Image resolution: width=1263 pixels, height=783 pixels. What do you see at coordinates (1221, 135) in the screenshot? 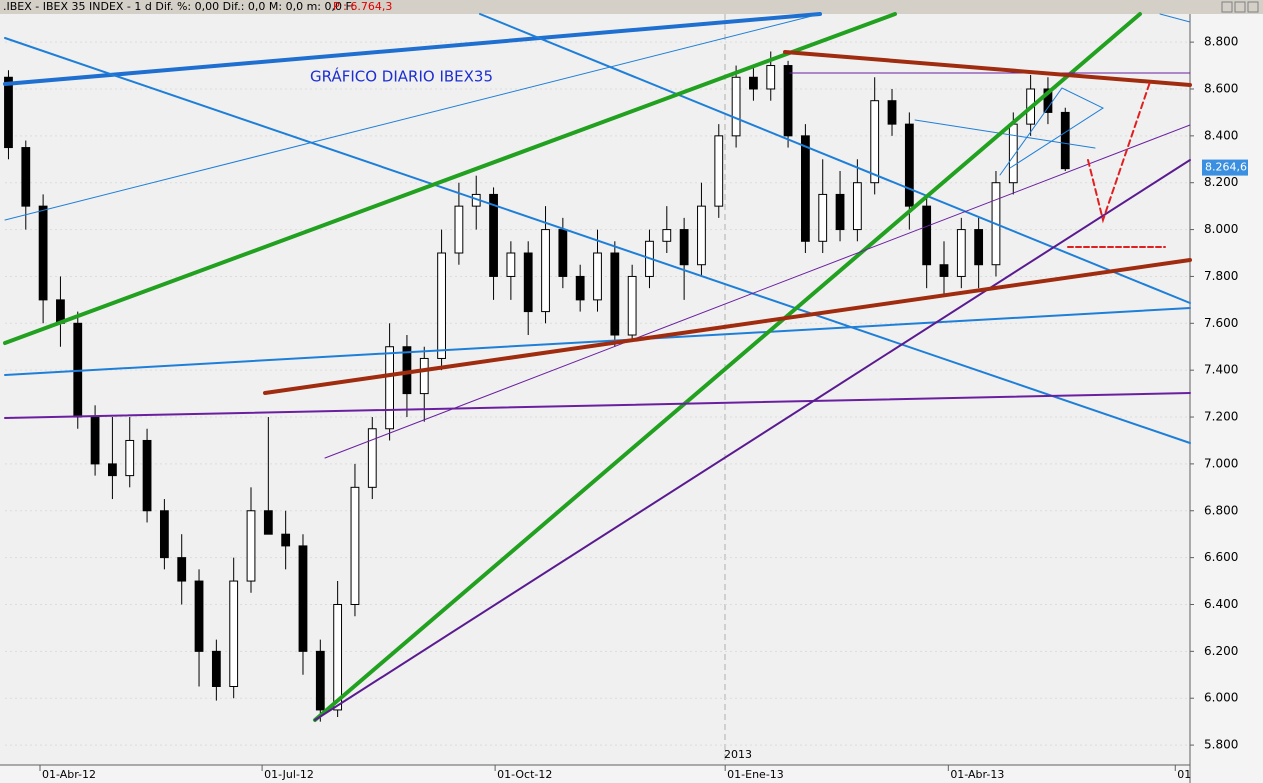
I see `y-tick-label: 8.400` at bounding box center [1221, 135].